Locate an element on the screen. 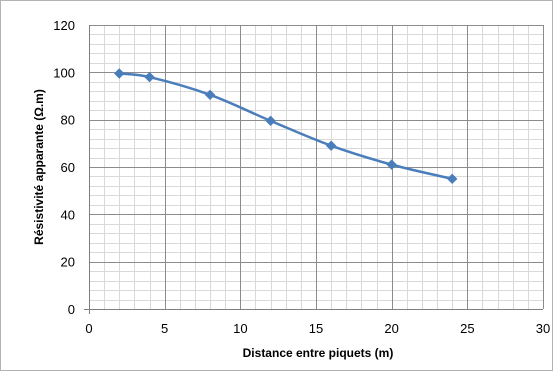 This screenshot has height=373, width=555. x-axis-title: Distance entre piquets (m) is located at coordinates (318, 353).